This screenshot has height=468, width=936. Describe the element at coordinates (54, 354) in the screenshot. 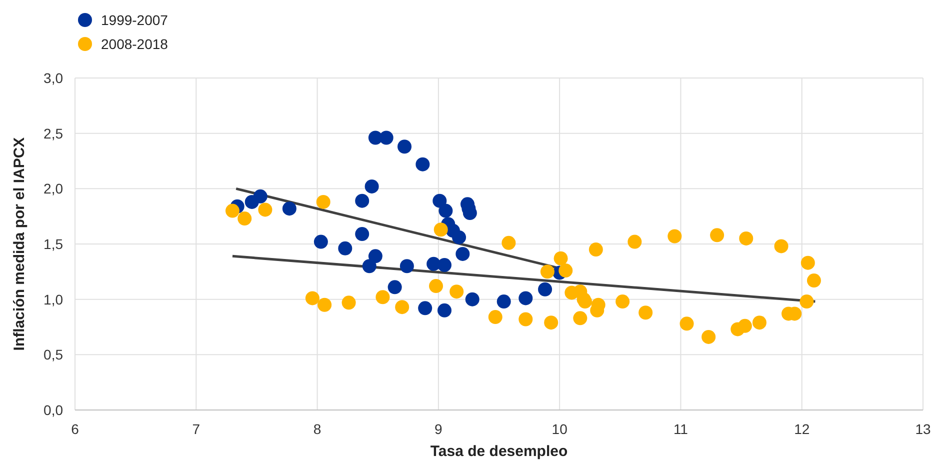

I see `y-tick-label: 0,5` at that location.